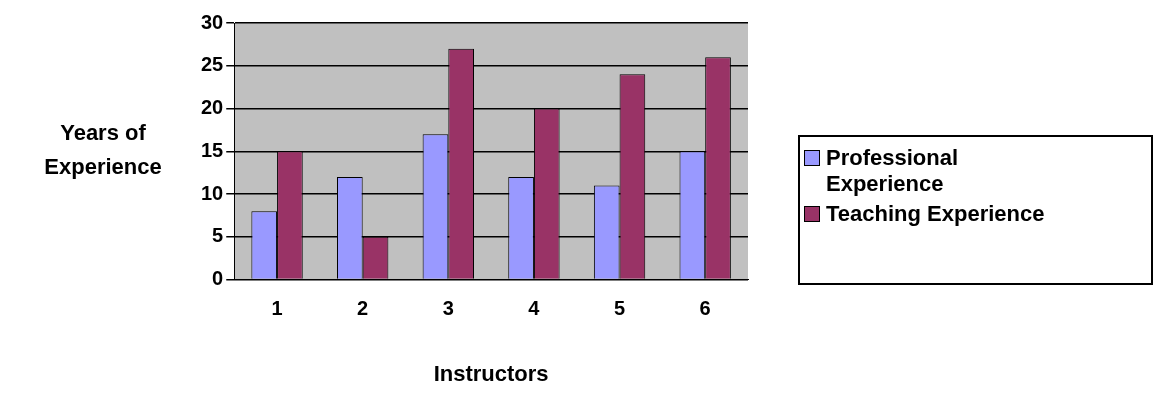 The height and width of the screenshot is (400, 1159). I want to click on x-tick-label: 1, so click(277, 308).